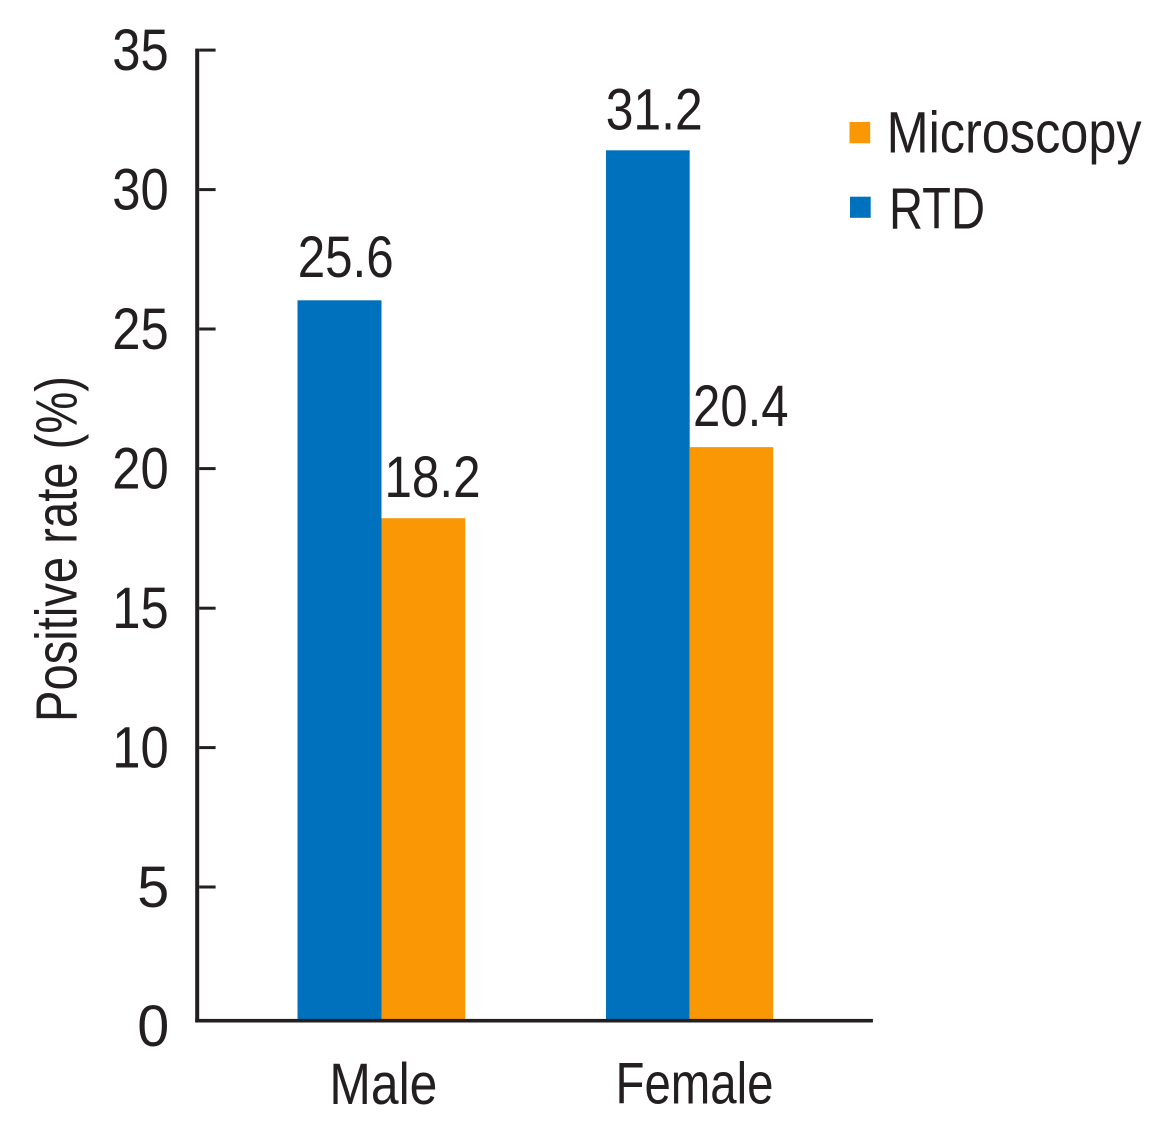  Describe the element at coordinates (140, 190) in the screenshot. I see `svg-text: 30` at that location.